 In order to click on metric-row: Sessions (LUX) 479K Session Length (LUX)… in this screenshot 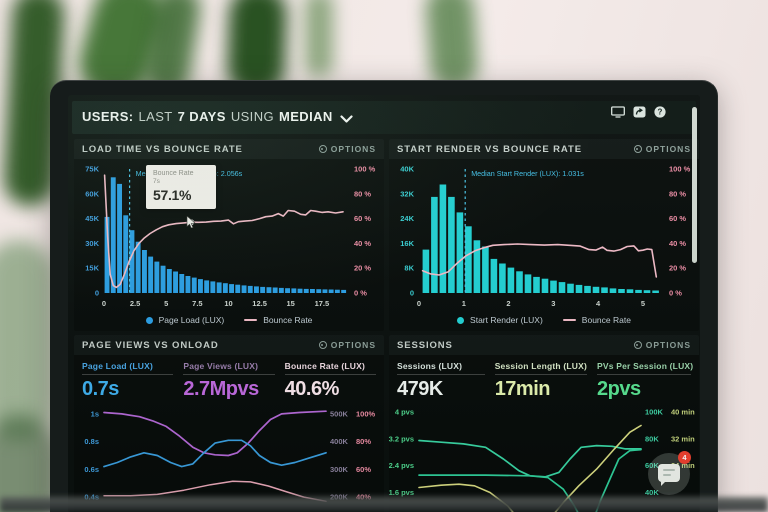, I will do `click(544, 378)`.